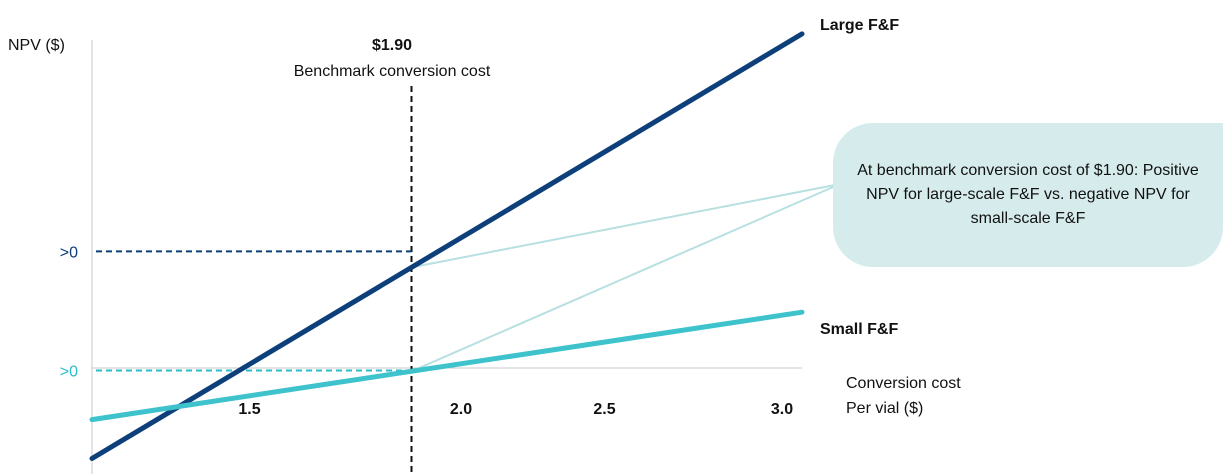 This screenshot has width=1227, height=474. What do you see at coordinates (626, 226) in the screenshot?
I see `connector-large` at bounding box center [626, 226].